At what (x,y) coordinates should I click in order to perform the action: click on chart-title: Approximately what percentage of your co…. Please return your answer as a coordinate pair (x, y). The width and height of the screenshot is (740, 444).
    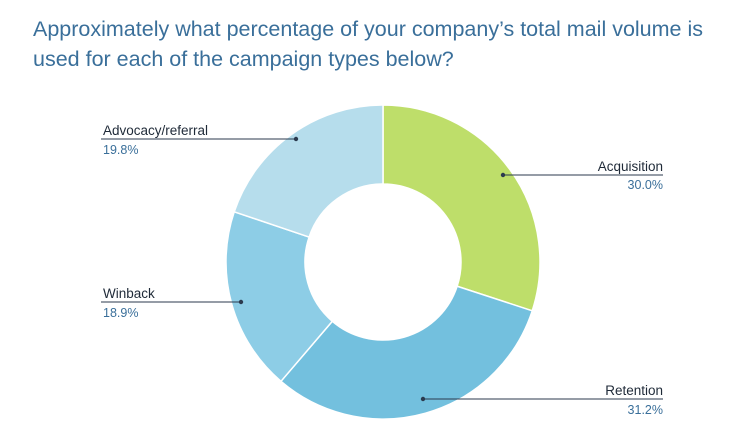
    Looking at the image, I should click on (368, 44).